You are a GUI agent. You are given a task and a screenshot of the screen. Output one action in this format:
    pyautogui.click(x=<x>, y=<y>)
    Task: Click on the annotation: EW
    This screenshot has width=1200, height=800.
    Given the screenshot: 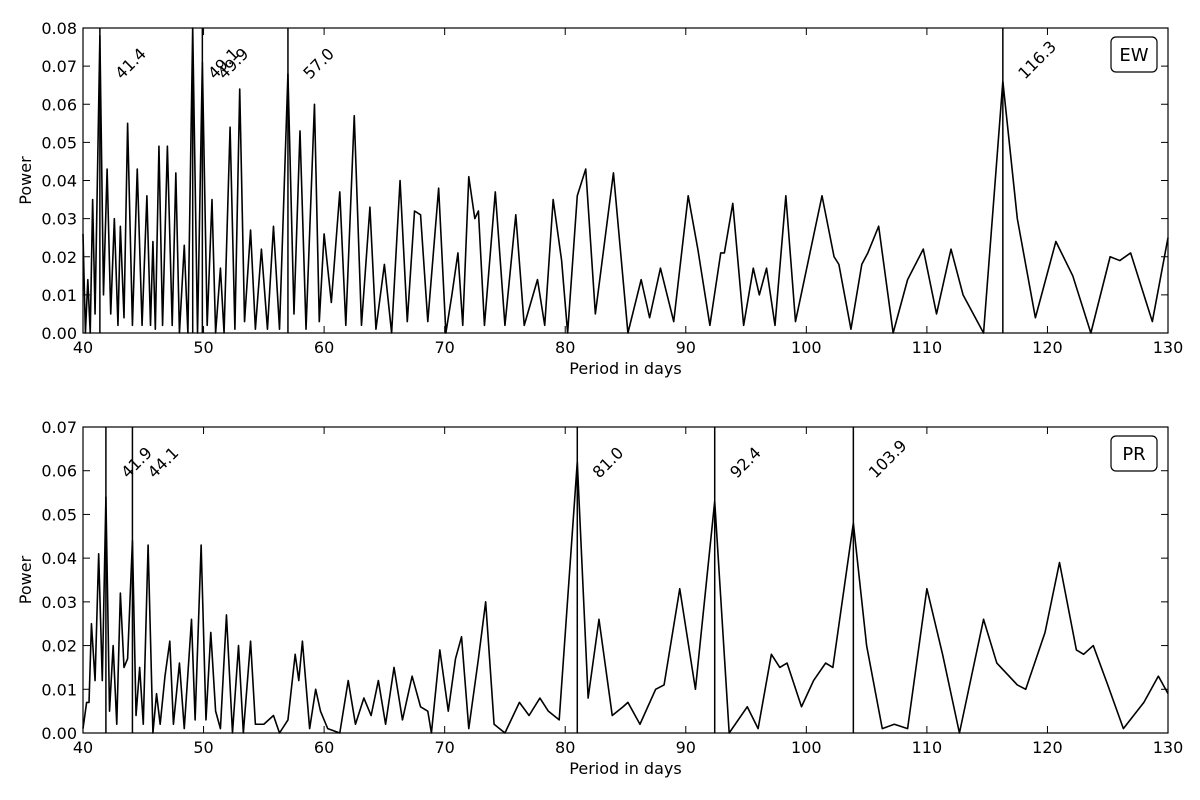 What is the action you would take?
    pyautogui.click(x=1133, y=55)
    